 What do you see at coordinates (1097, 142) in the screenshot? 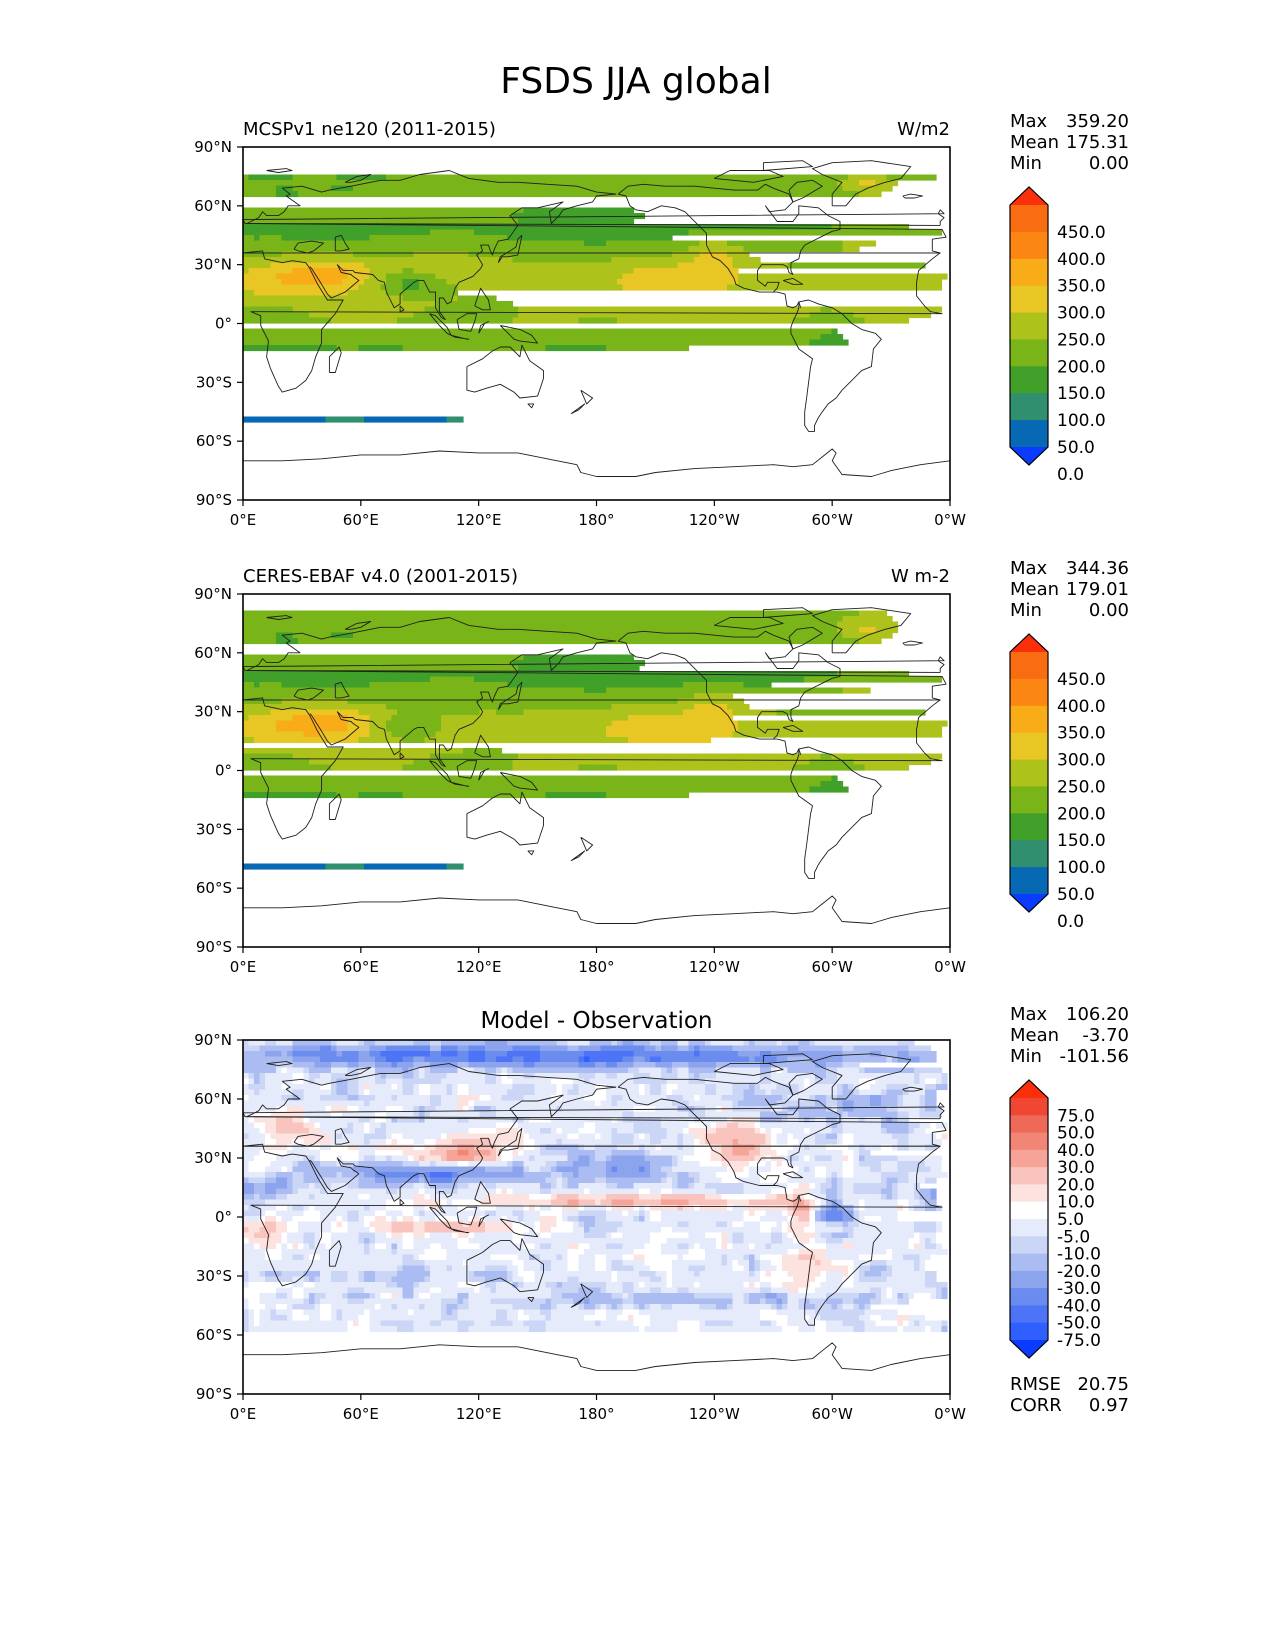
I see `stat-value: 175.31` at bounding box center [1097, 142].